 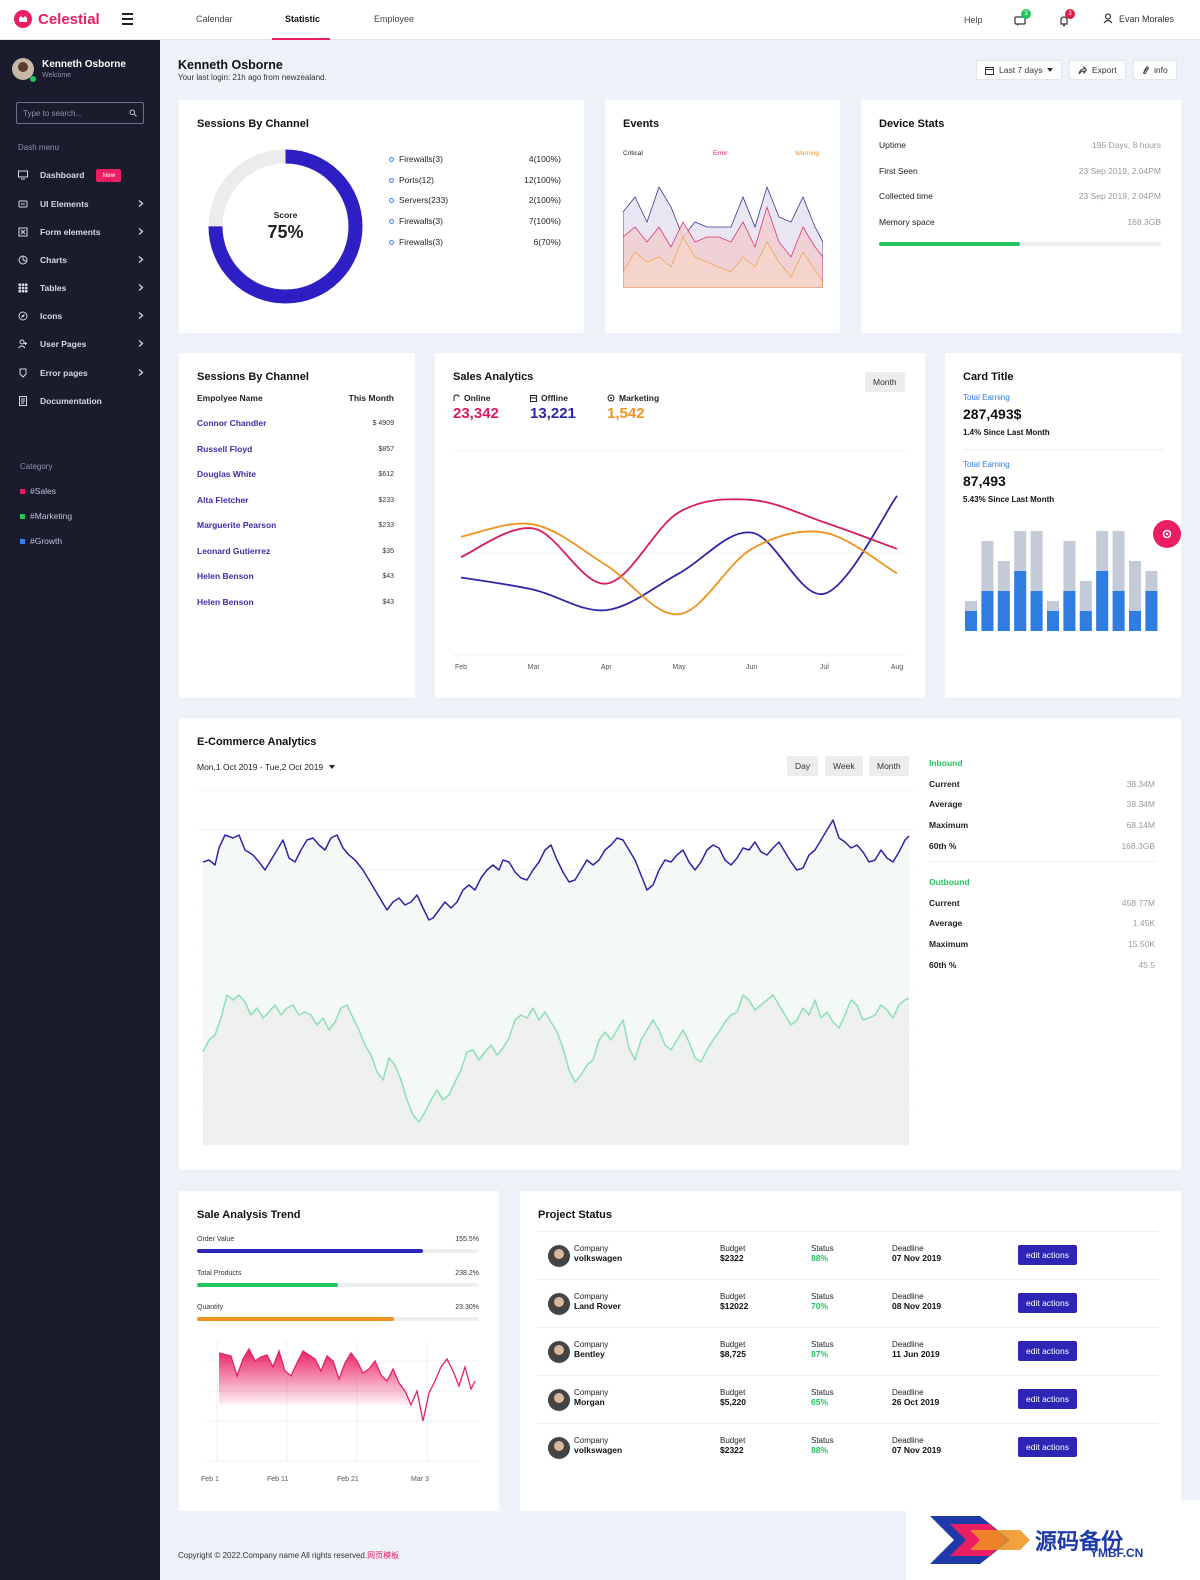 I want to click on deadline-label: Deadline, so click(x=908, y=1344).